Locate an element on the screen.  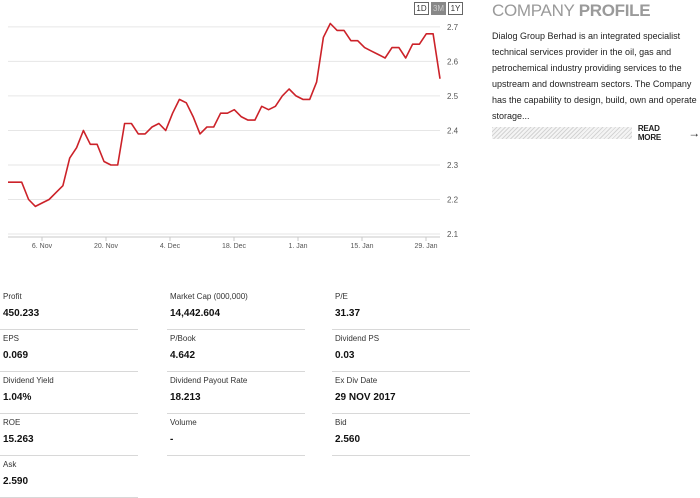
stat-label: Bid is located at coordinates (341, 422).